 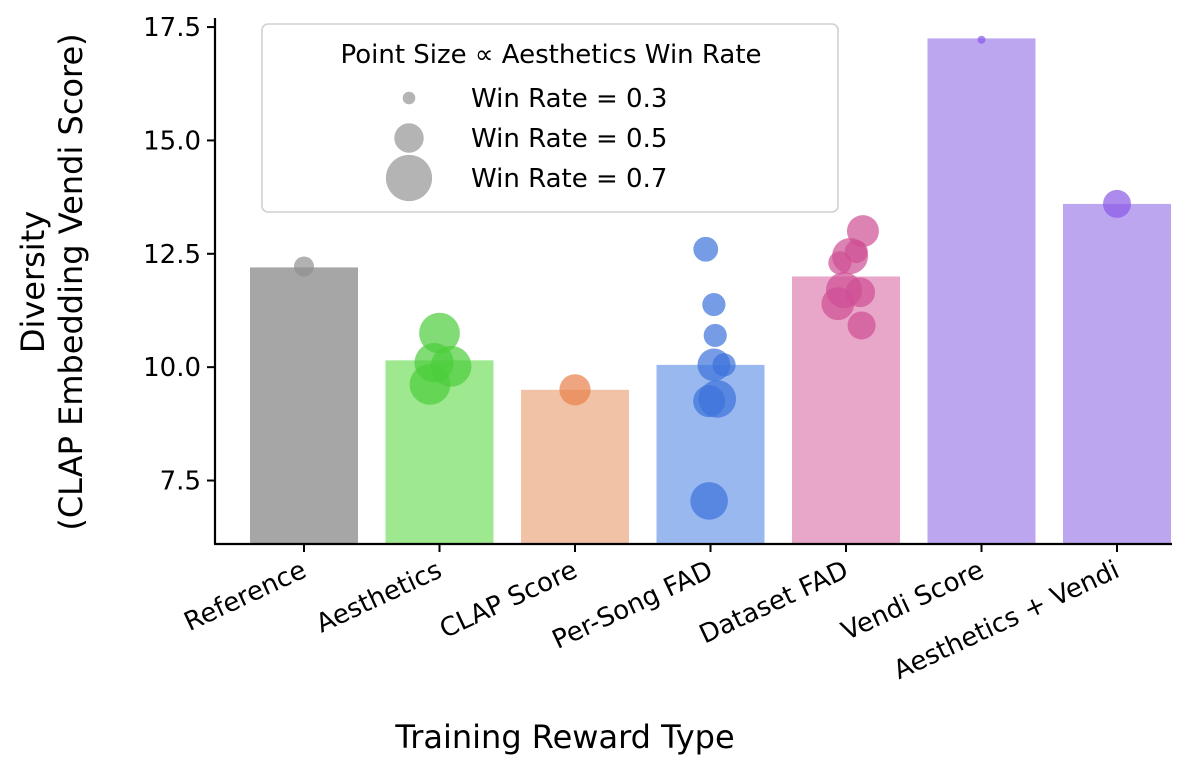 I want to click on y-tick-label-1: 10.0, so click(x=172, y=368).